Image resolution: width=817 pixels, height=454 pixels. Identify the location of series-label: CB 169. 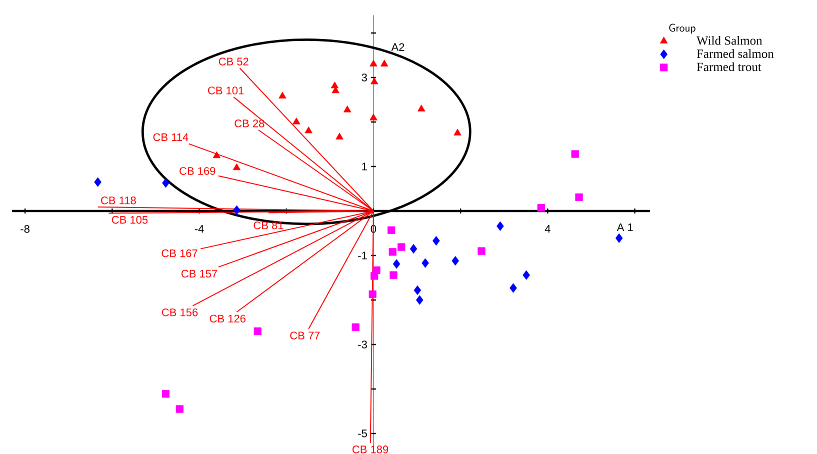
(198, 171).